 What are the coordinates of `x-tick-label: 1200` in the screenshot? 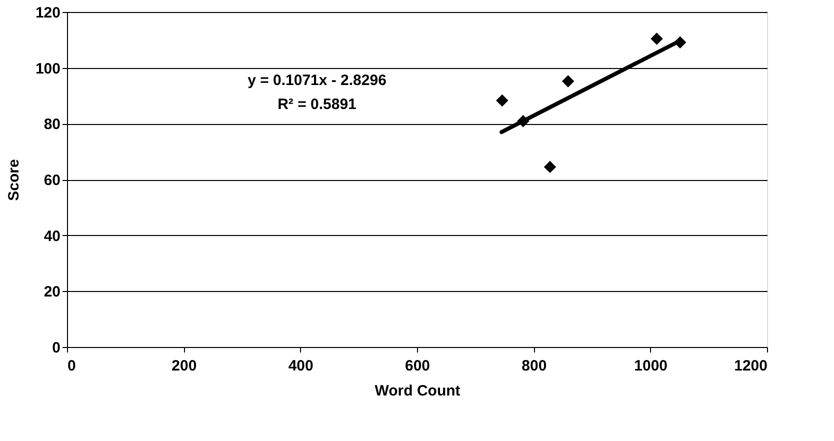 It's located at (751, 366).